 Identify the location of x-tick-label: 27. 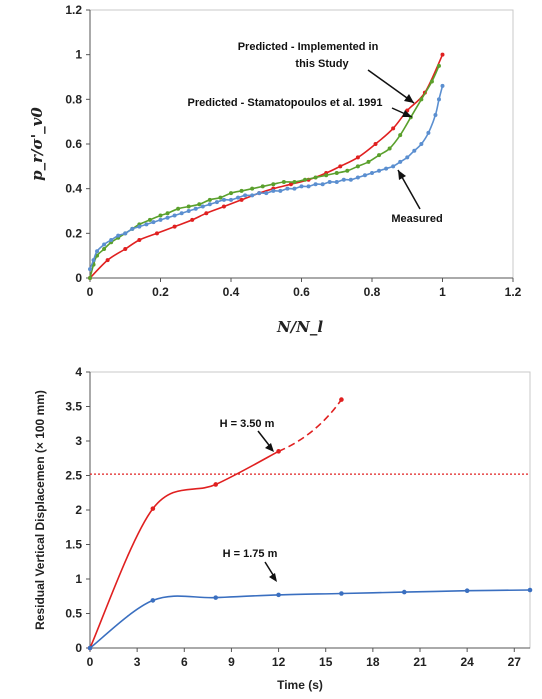
(515, 662).